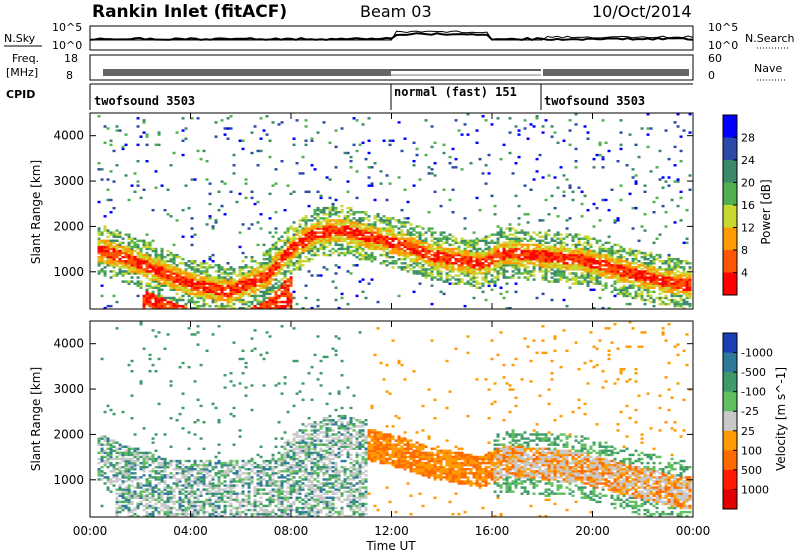  Describe the element at coordinates (642, 11) in the screenshot. I see `date-title: 10/Oct/2014` at that location.